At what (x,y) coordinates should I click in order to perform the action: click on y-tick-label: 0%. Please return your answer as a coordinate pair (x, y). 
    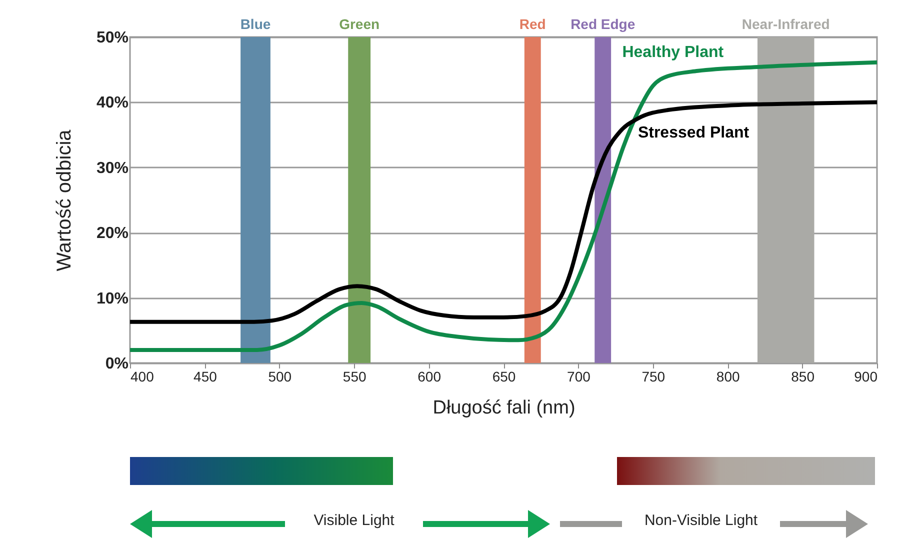
    Looking at the image, I should click on (116, 364).